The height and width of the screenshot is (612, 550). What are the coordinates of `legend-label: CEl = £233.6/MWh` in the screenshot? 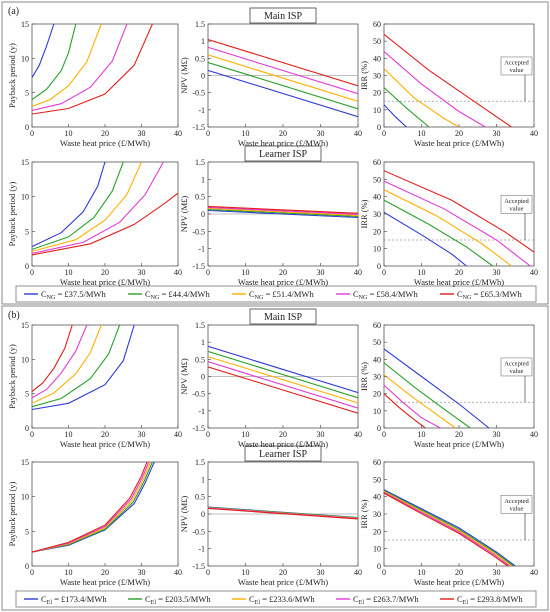 It's located at (282, 600).